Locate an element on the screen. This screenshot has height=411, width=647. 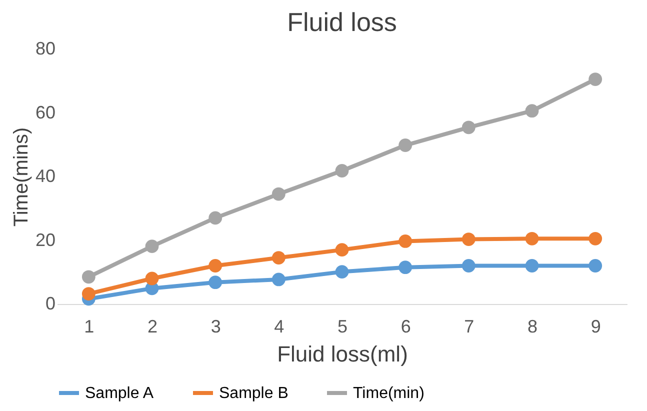
x-tick-label: 2 is located at coordinates (152, 326).